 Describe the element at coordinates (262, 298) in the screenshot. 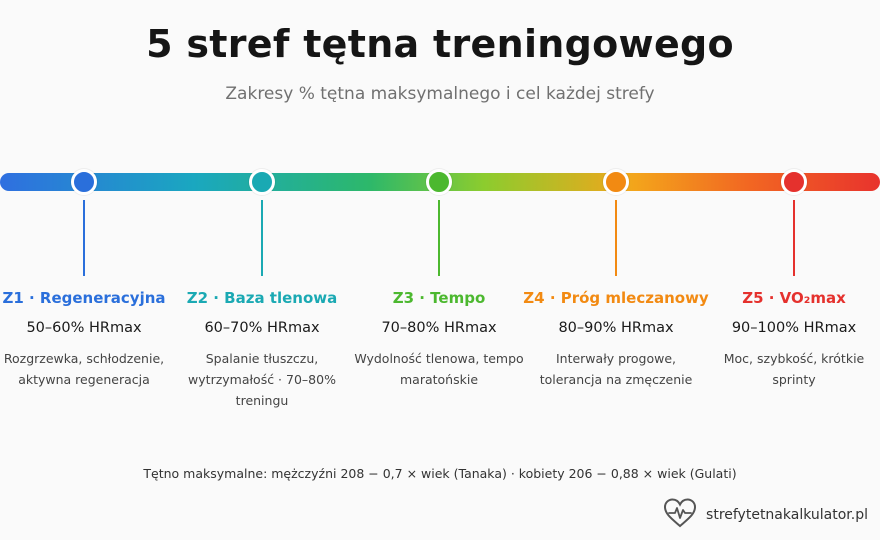

I see `zone-name: Z2 · Baza tlenowa` at that location.